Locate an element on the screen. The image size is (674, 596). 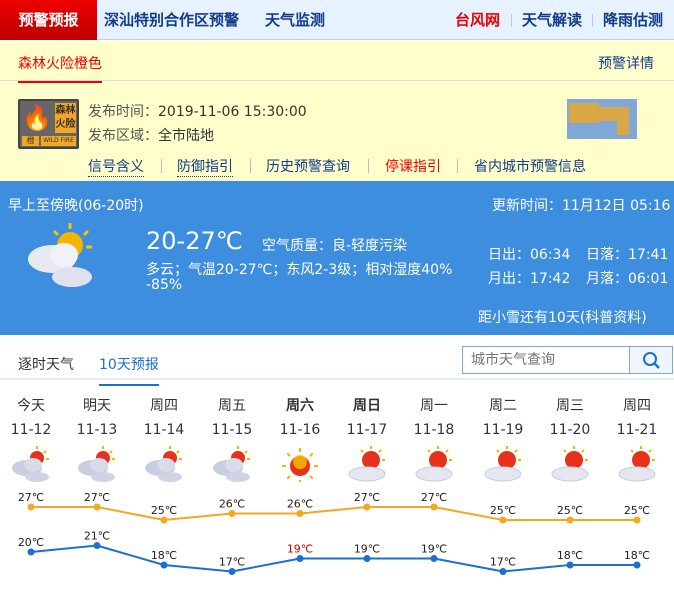
issue-area: 发布区域：全市陆地 is located at coordinates (151, 135).